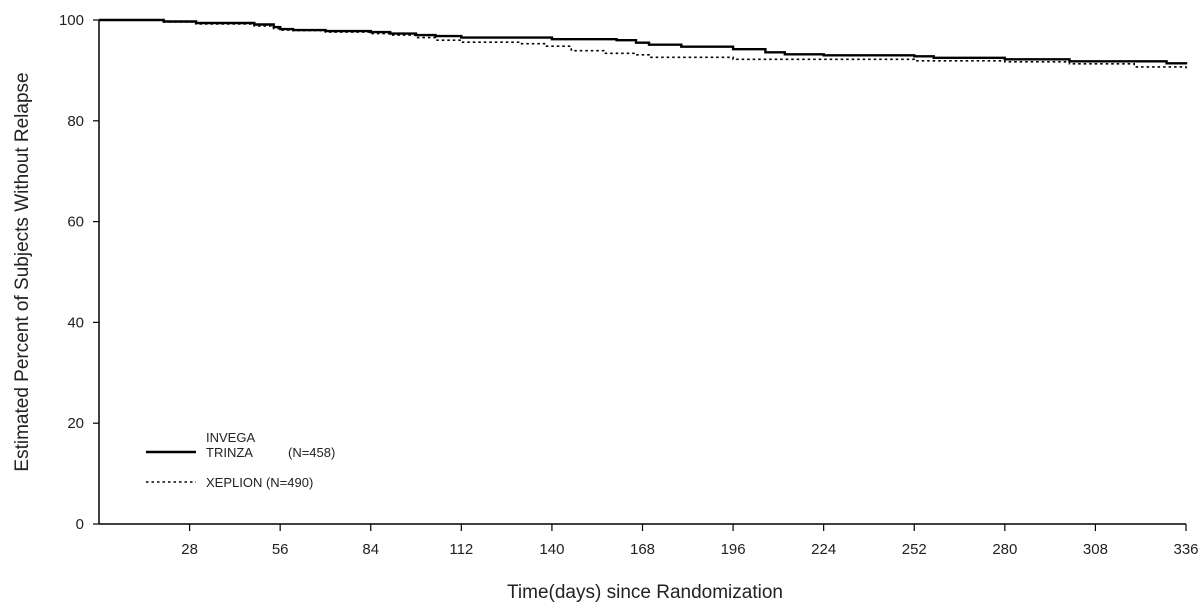 This screenshot has height=605, width=1204. What do you see at coordinates (733, 549) in the screenshot?
I see `x-tick-label: 196` at bounding box center [733, 549].